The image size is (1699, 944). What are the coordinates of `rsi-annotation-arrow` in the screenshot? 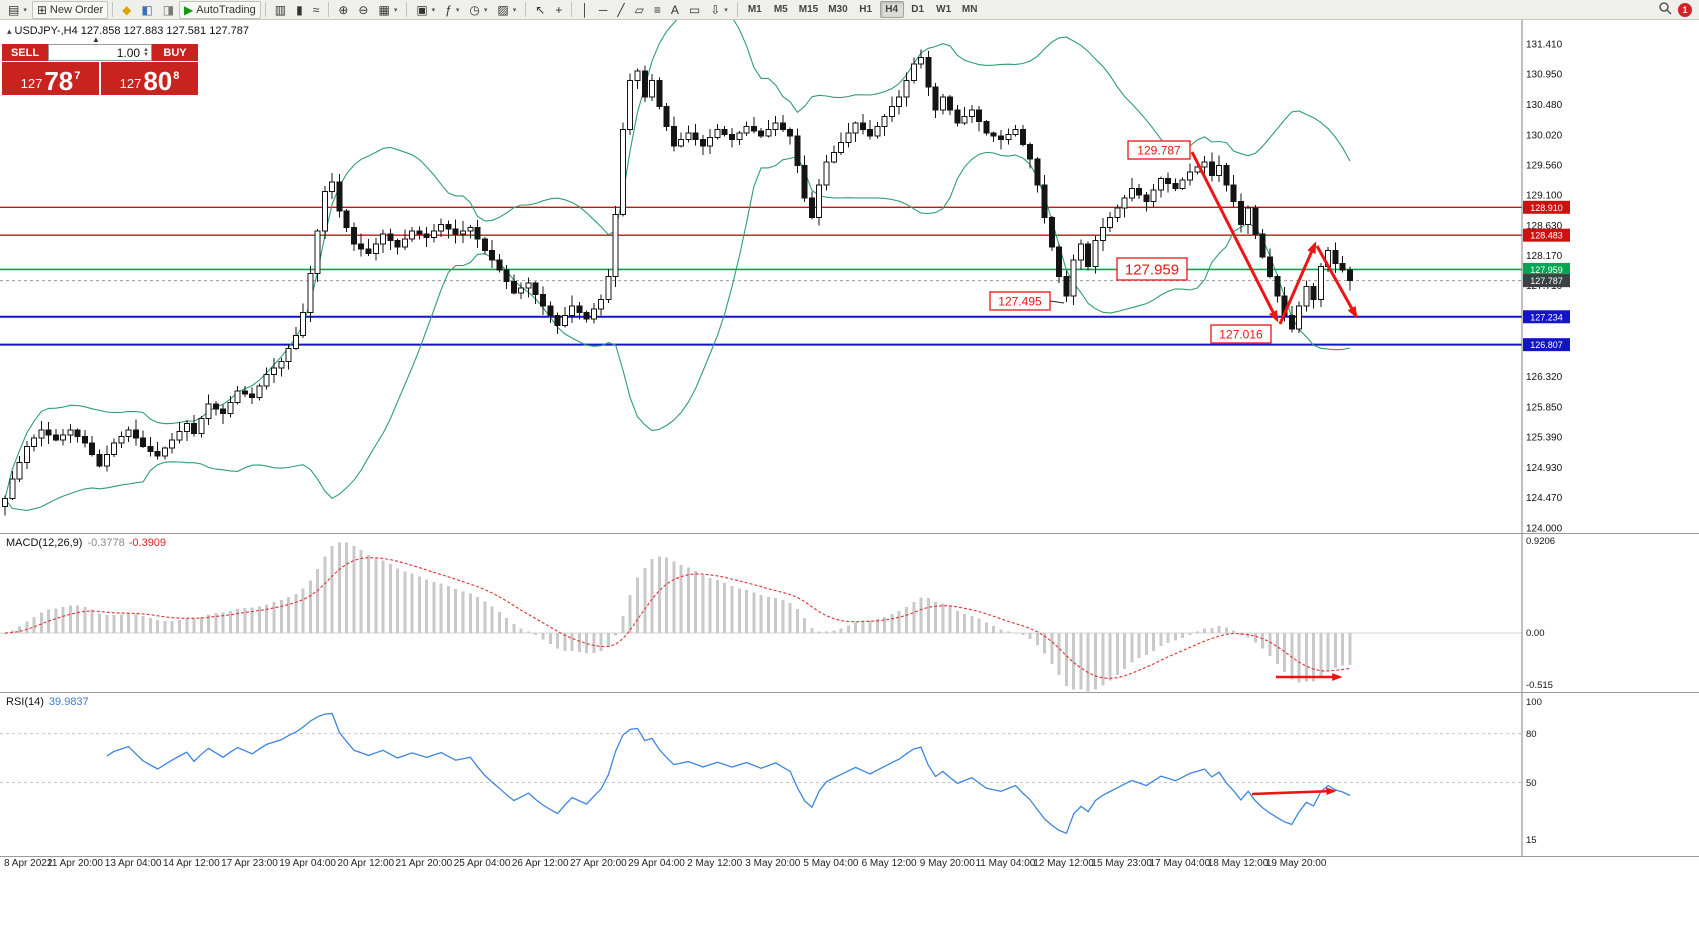 It's located at (1294, 791).